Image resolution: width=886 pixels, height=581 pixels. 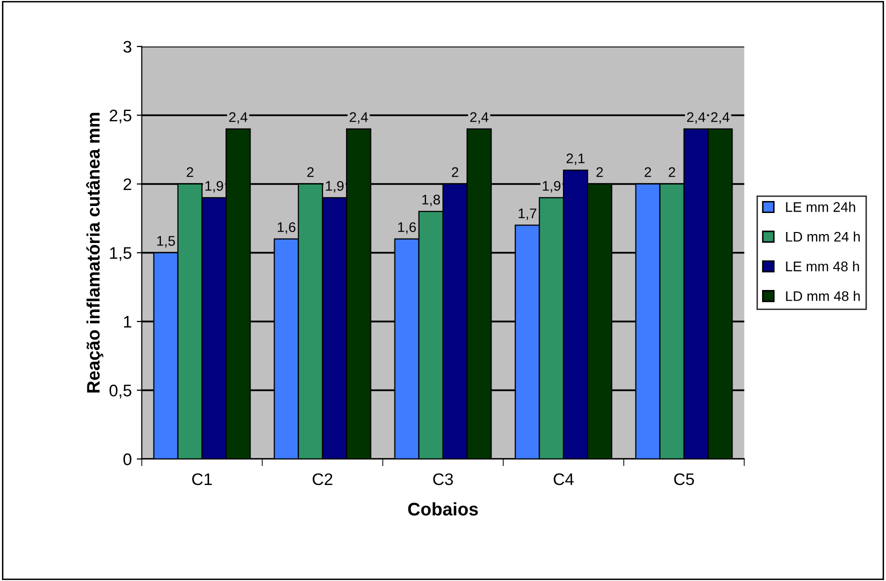 What do you see at coordinates (121, 254) in the screenshot?
I see `y-tick-label: 1,5` at bounding box center [121, 254].